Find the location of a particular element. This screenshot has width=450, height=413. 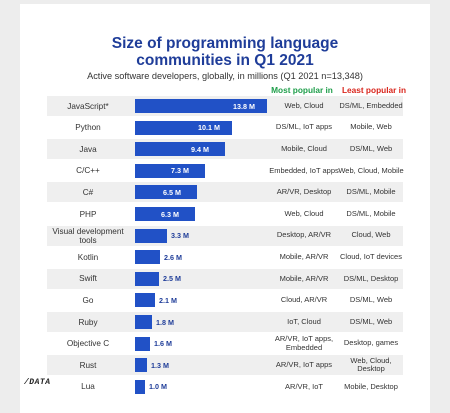

table-row: Java 9.4 M Mobile, Cloud DS/ML, Web is located at coordinates (225, 149).